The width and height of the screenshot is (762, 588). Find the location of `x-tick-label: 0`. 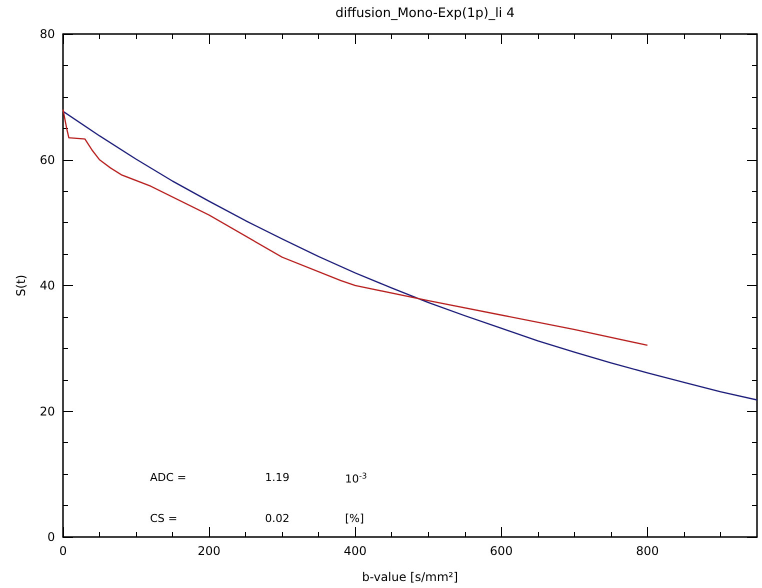

x-tick-label: 0 is located at coordinates (63, 551).